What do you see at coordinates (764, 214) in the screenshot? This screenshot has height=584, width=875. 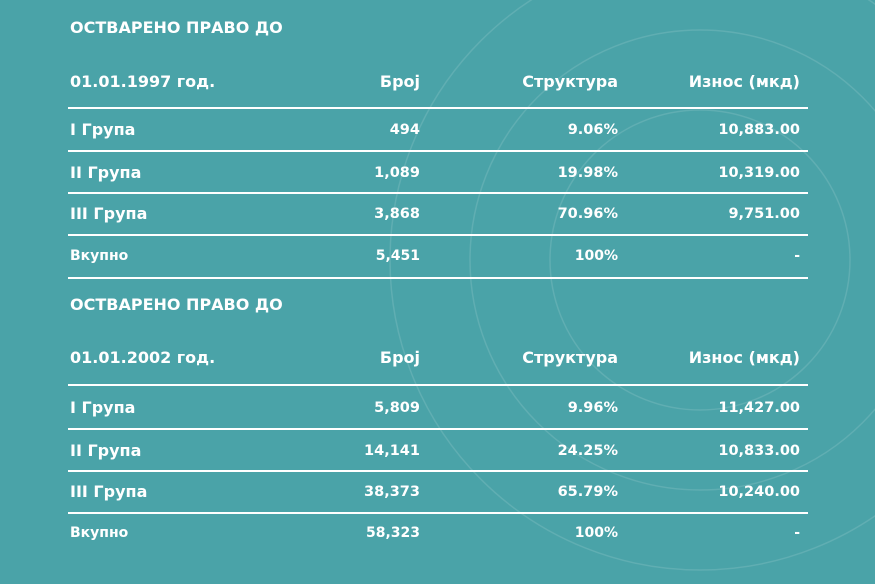 I see `cell: 9,751.00` at bounding box center [764, 214].